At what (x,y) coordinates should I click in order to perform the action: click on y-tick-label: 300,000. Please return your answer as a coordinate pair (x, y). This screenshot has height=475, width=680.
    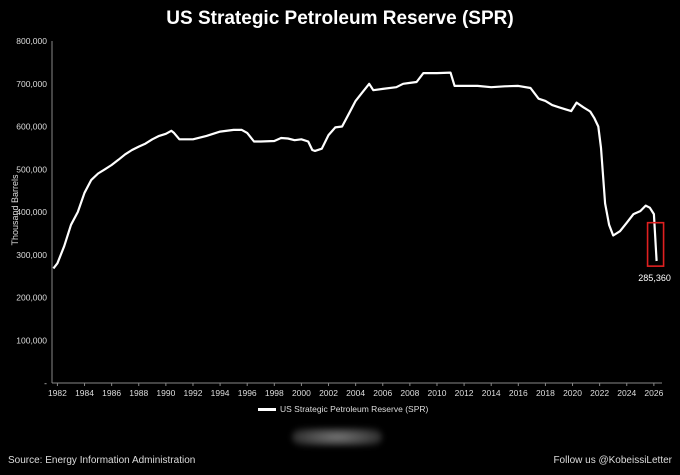
    Looking at the image, I should click on (31, 255).